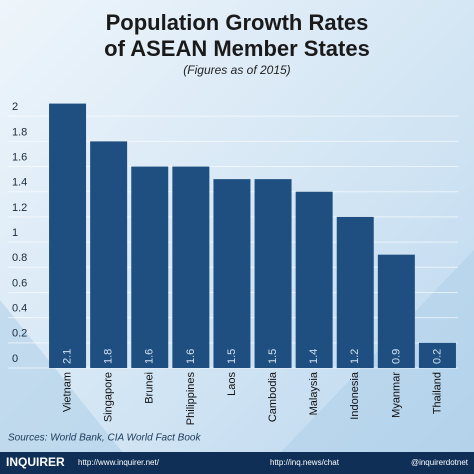  What do you see at coordinates (396, 395) in the screenshot?
I see `x-tick-label: Myanmar` at bounding box center [396, 395].